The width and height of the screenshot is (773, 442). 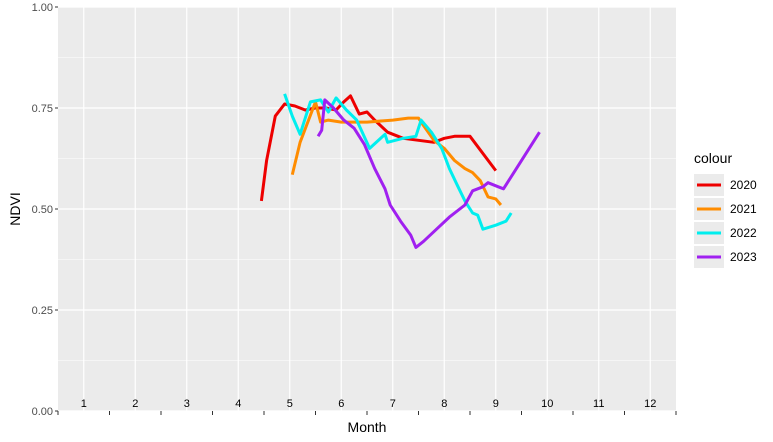 What do you see at coordinates (725, 209) in the screenshot?
I see `legend: colour 2020 2021 2022 2023` at bounding box center [725, 209].